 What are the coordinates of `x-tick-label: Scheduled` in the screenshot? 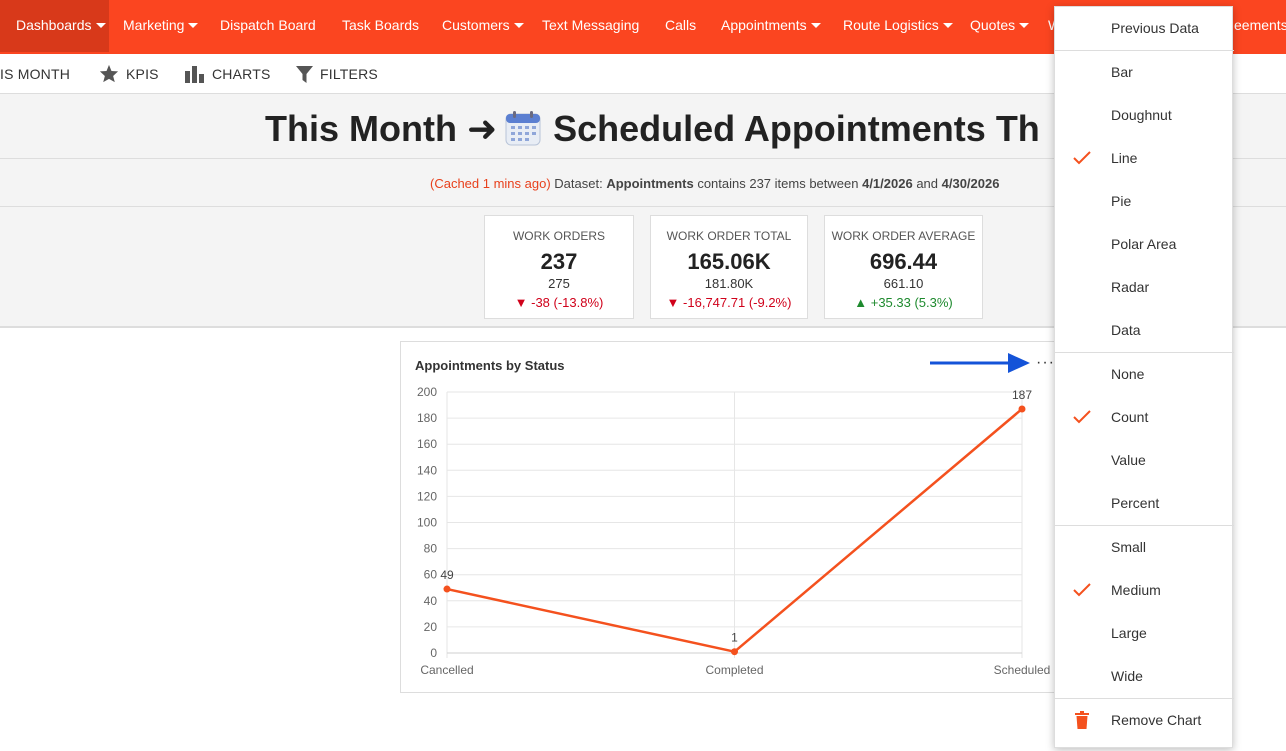 It's located at (1022, 670).